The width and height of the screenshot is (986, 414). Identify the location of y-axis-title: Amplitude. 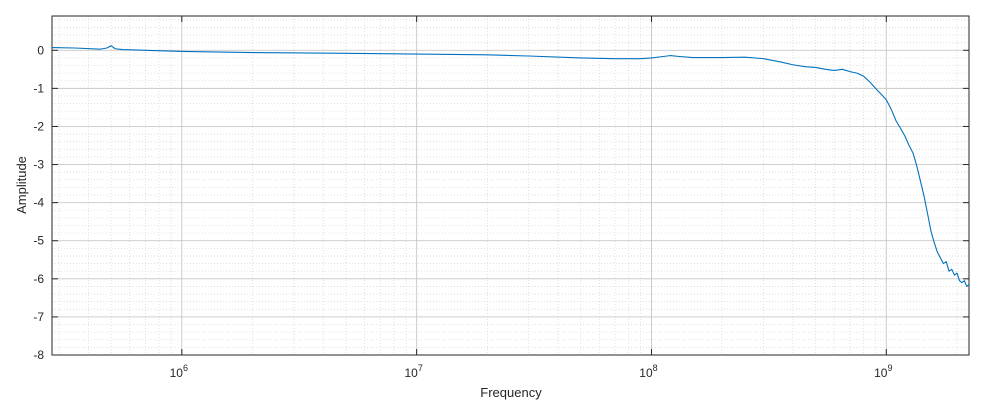
(21, 185).